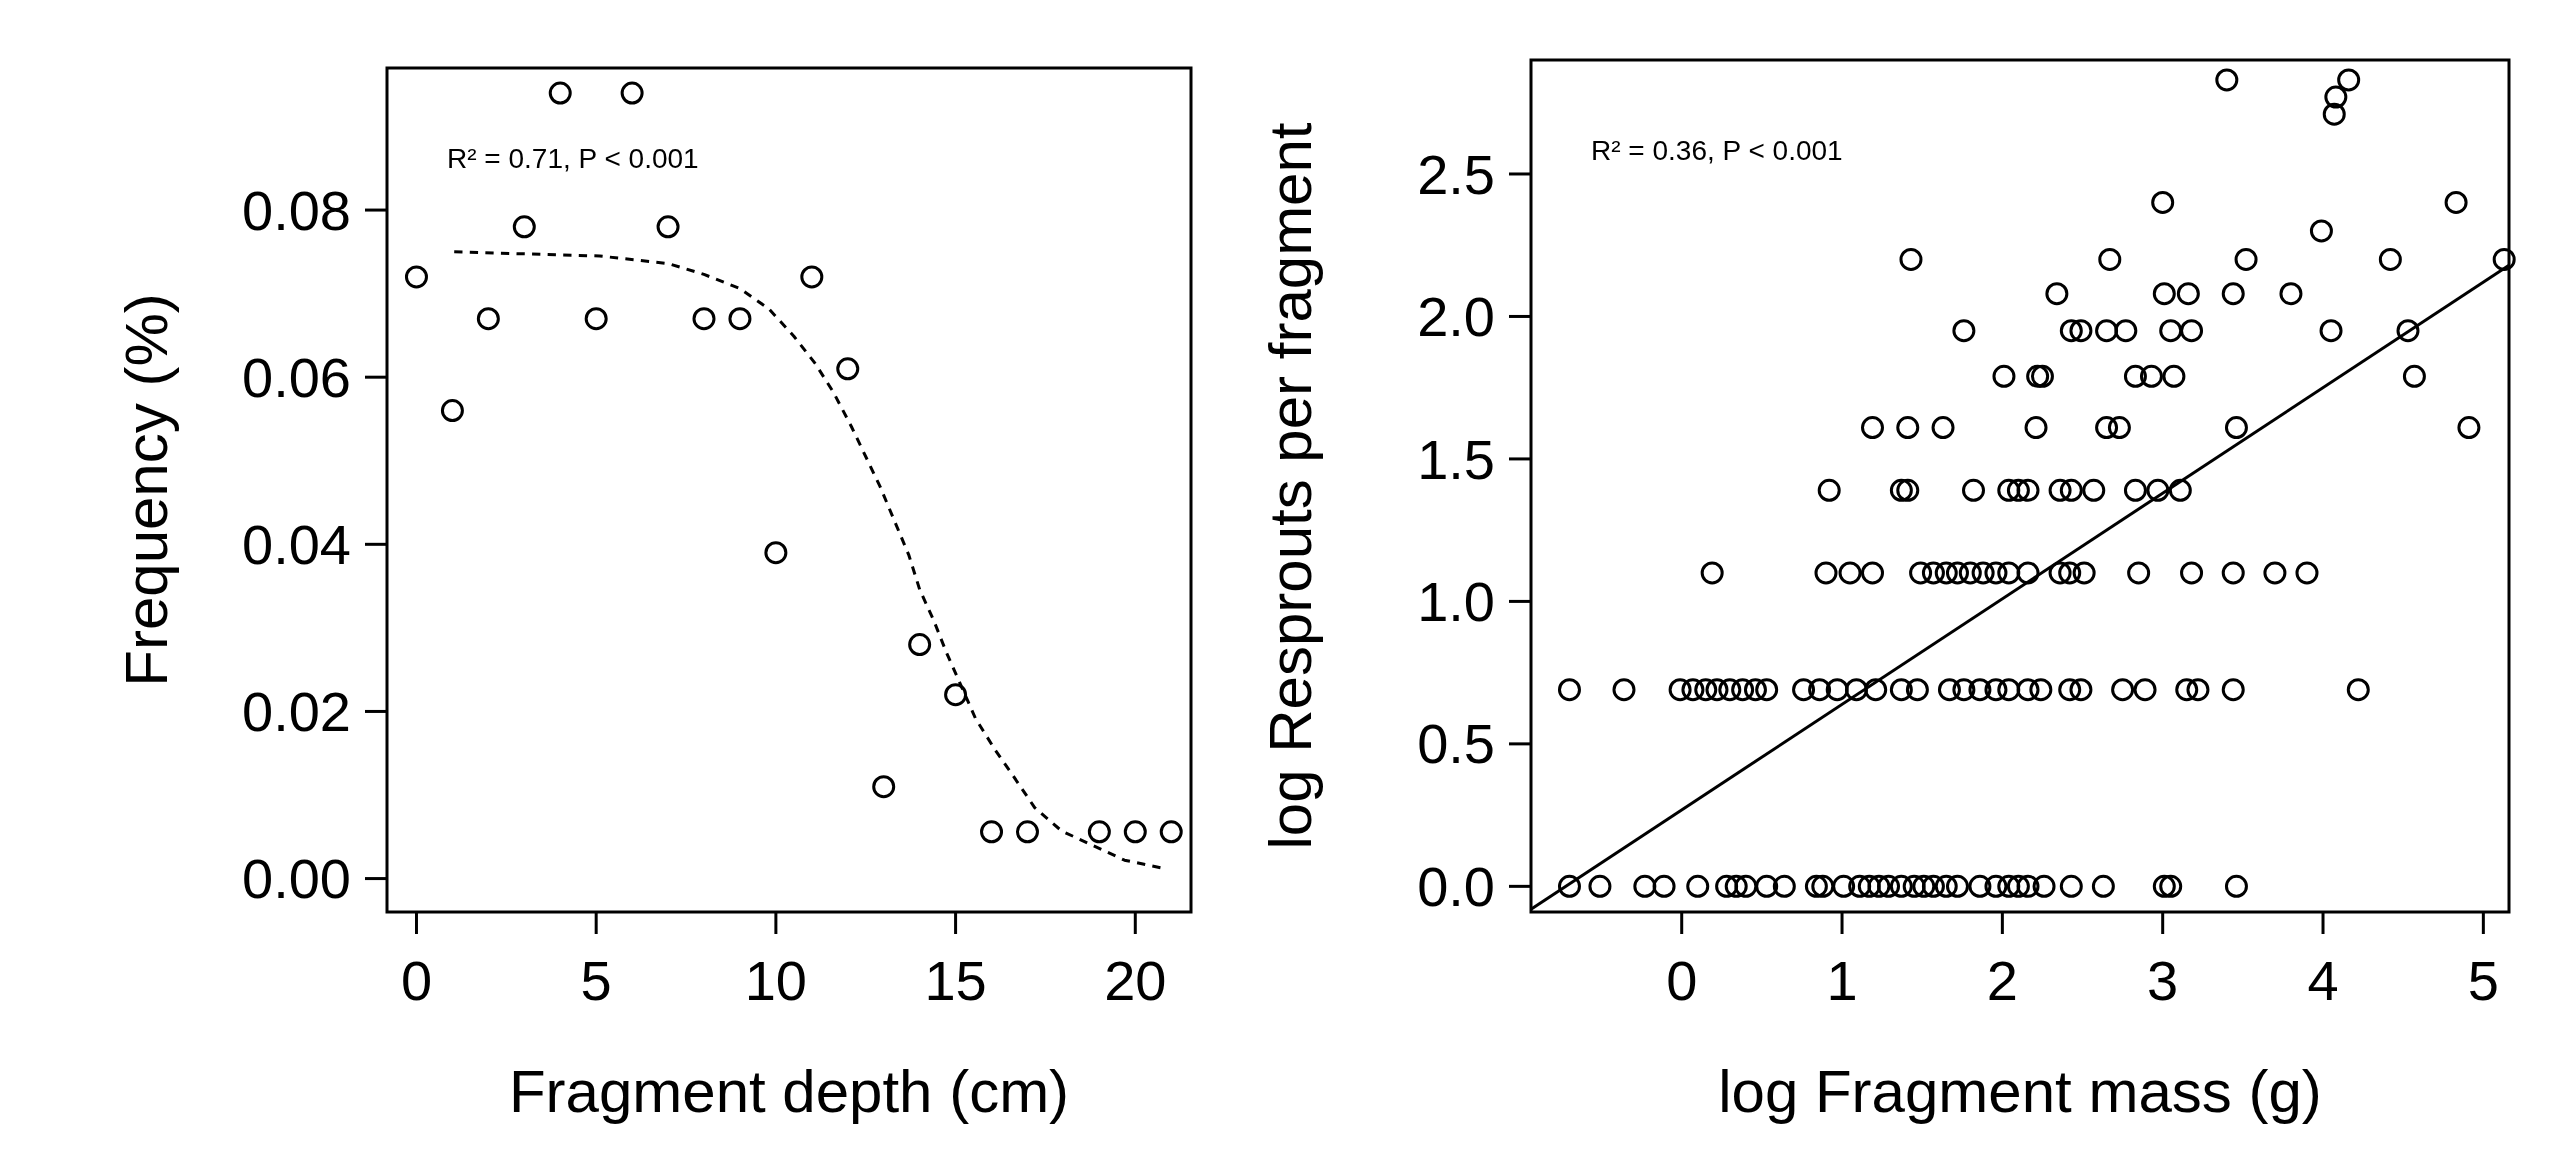  What do you see at coordinates (296, 544) in the screenshot?
I see `y-tick-label: 0.04` at bounding box center [296, 544].